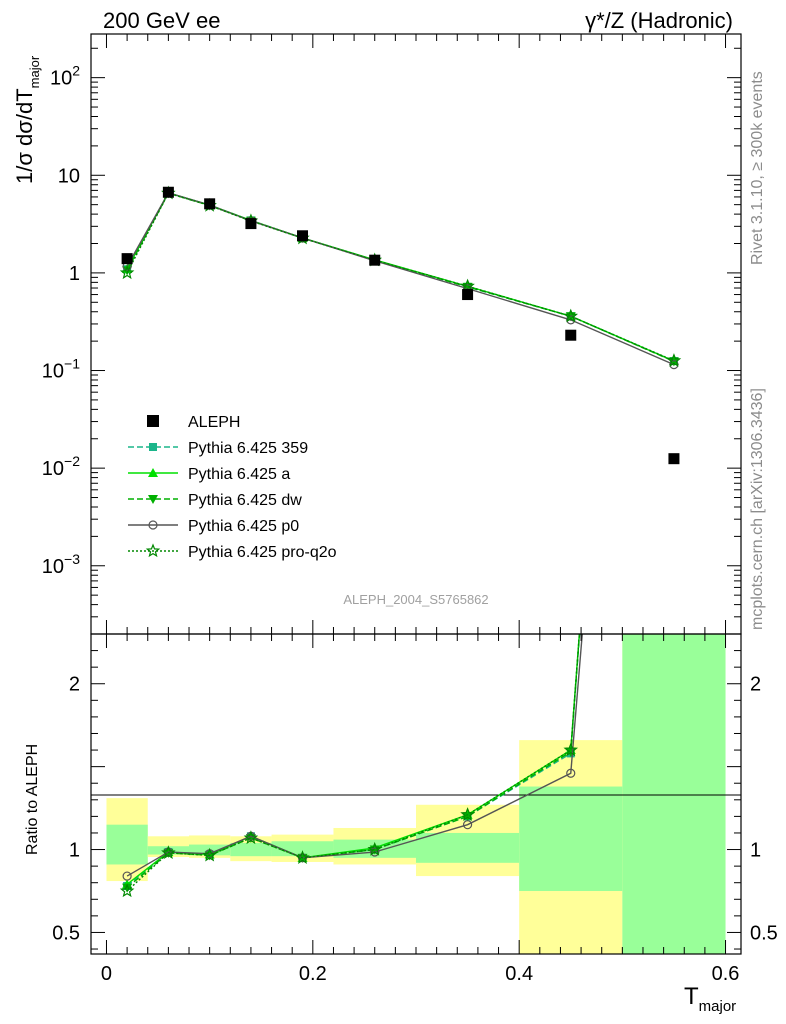 This screenshot has height=1024, width=786. I want to click on x-tick-label: 0.2, so click(313, 974).